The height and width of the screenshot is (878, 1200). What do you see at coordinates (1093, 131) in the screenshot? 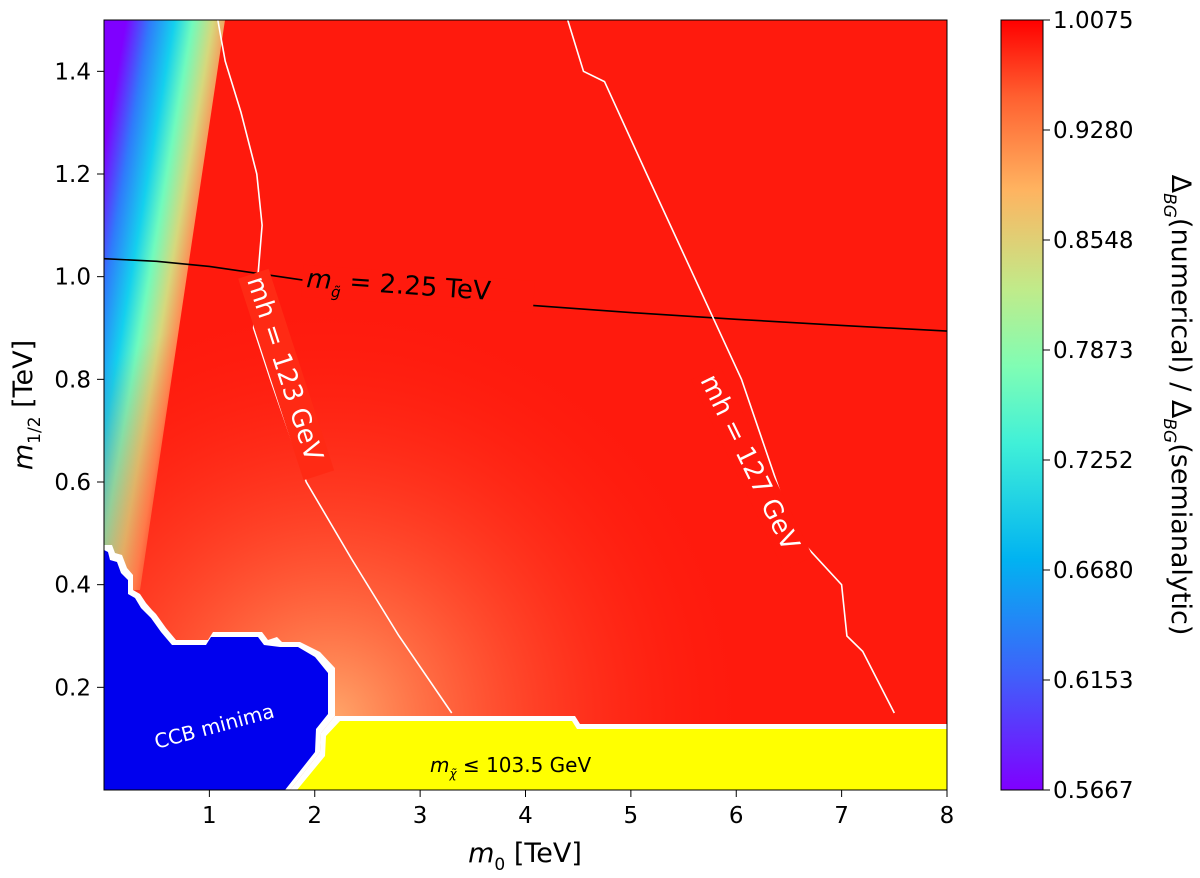
I see `colorbar-tick-label: 0.9280` at bounding box center [1093, 131].